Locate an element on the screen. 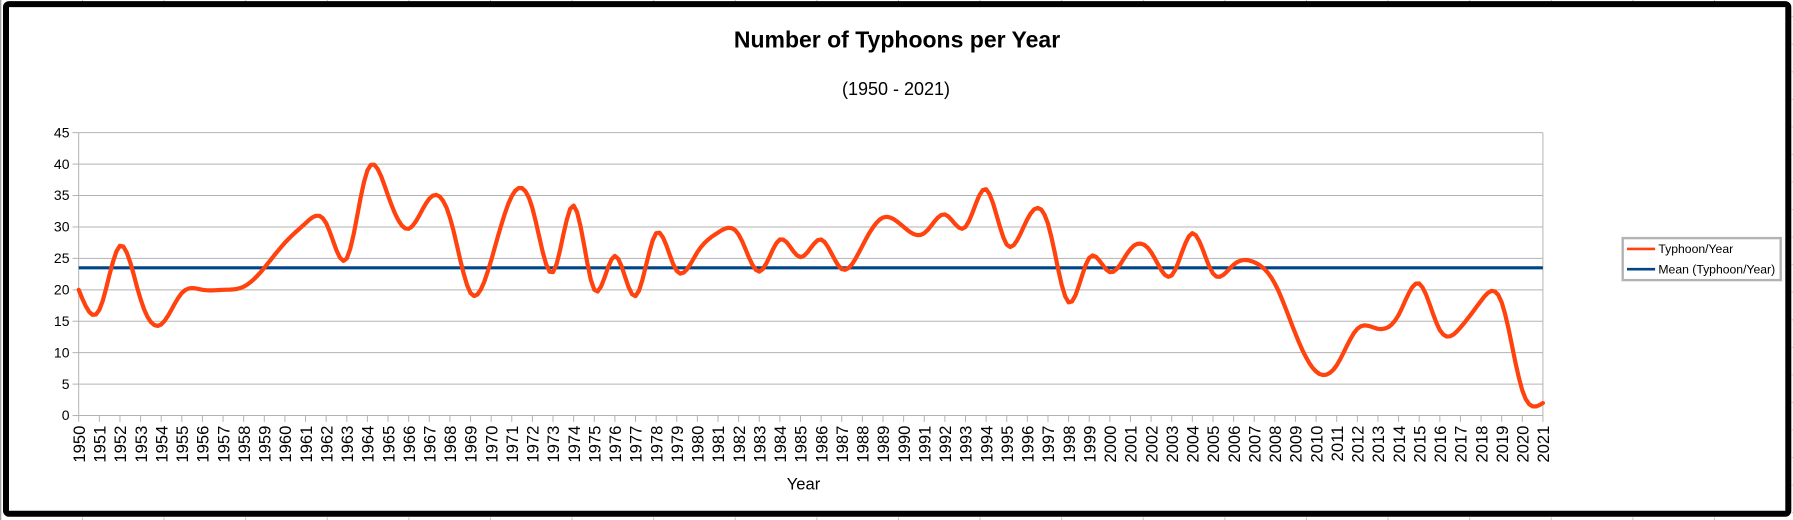 This screenshot has height=520, width=1793. svg-text: 30 is located at coordinates (62, 227).